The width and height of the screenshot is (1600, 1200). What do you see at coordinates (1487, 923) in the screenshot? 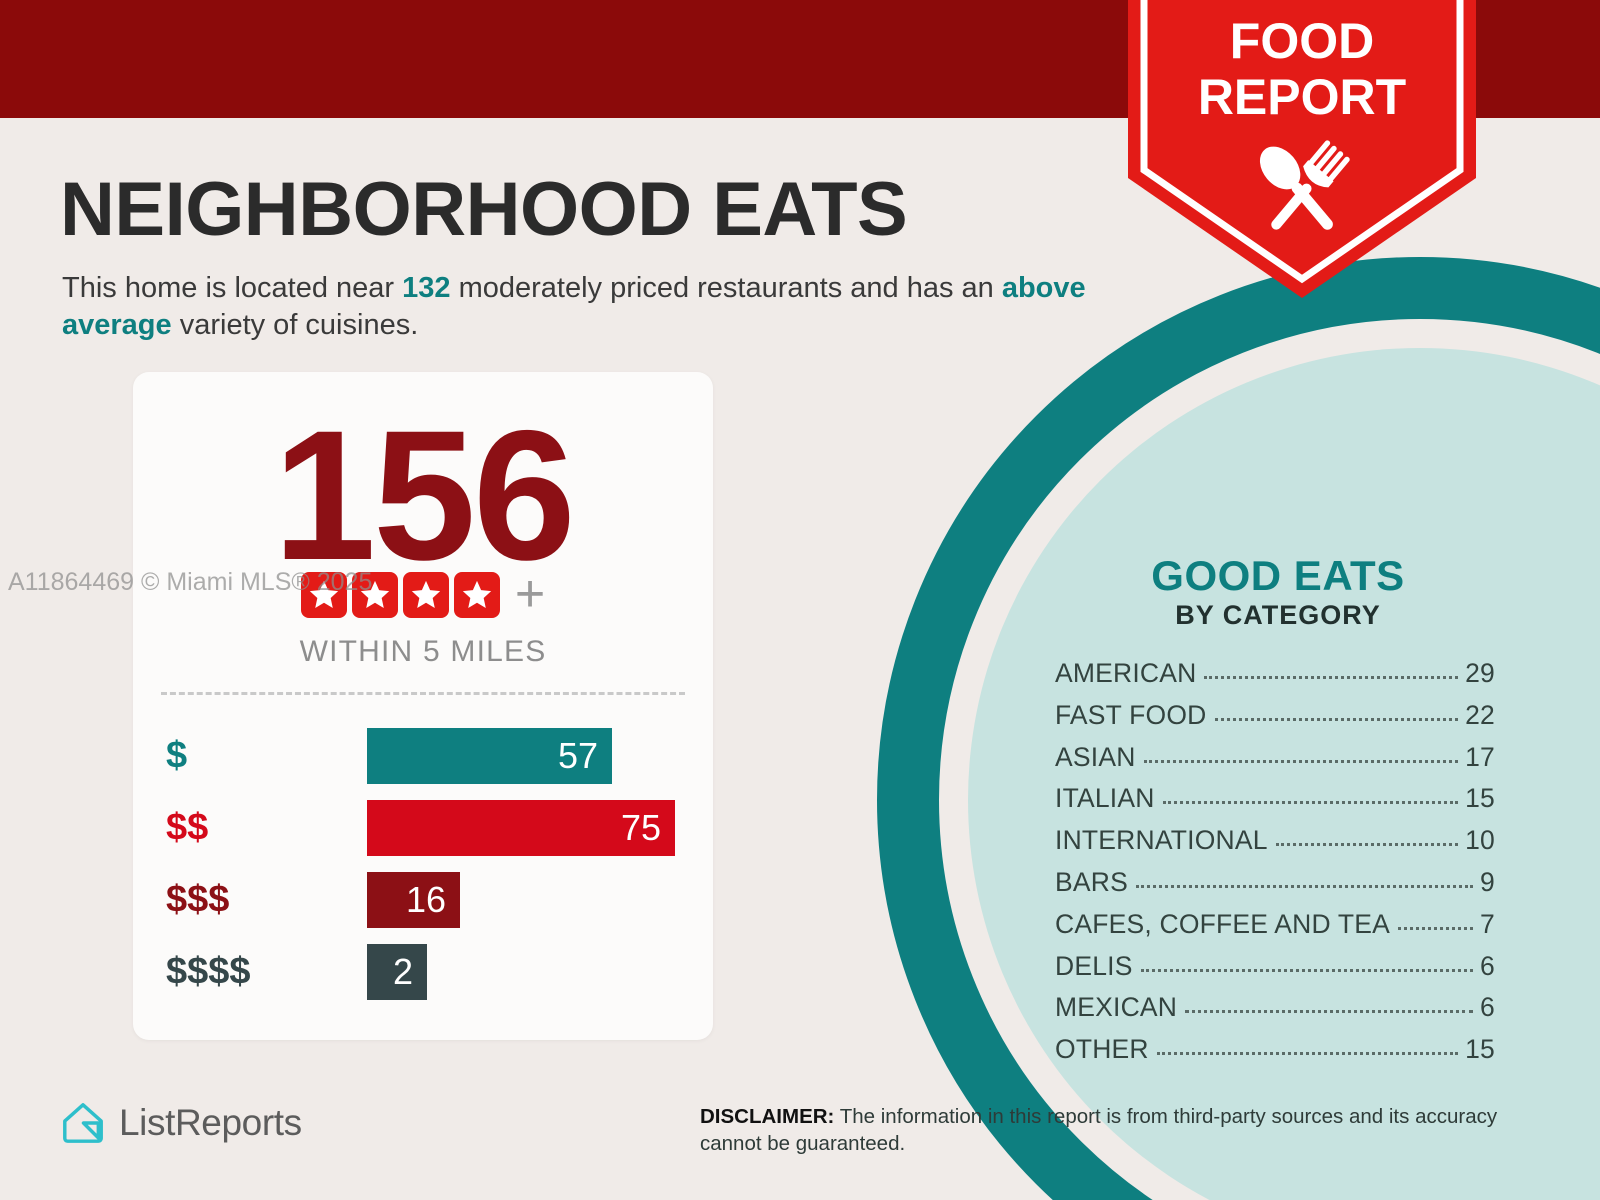
I see `category-value: 7` at bounding box center [1487, 923].